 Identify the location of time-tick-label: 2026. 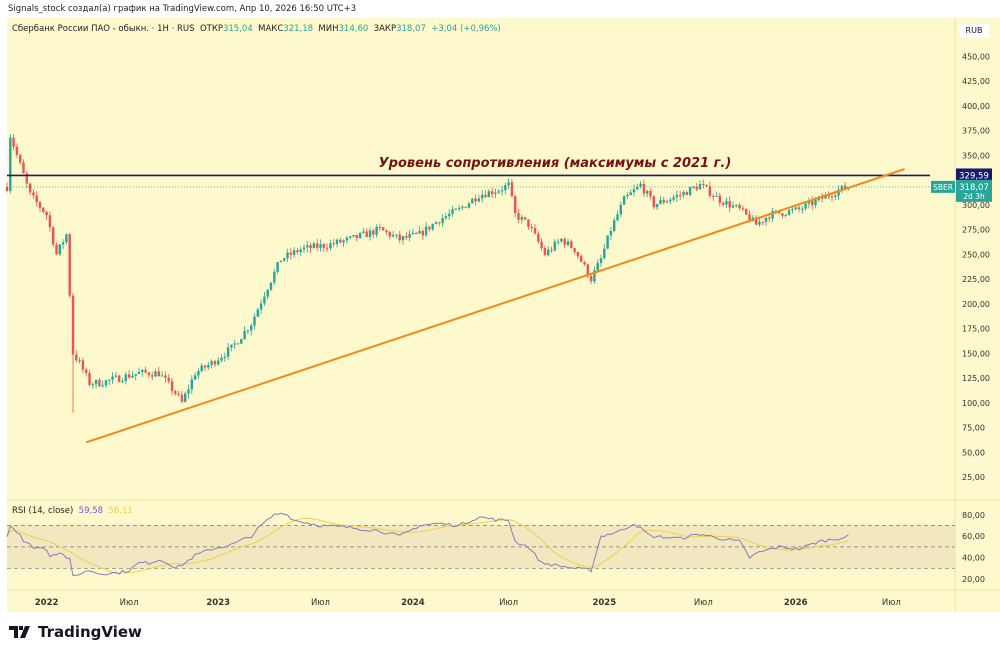
(796, 603).